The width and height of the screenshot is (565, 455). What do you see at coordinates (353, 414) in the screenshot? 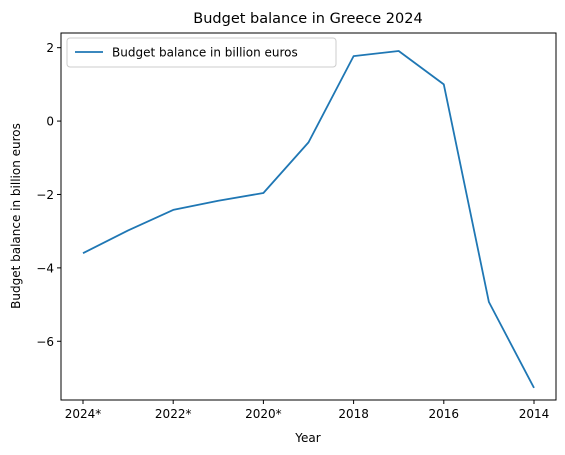
I see `x-tick-label: 2018` at bounding box center [353, 414].